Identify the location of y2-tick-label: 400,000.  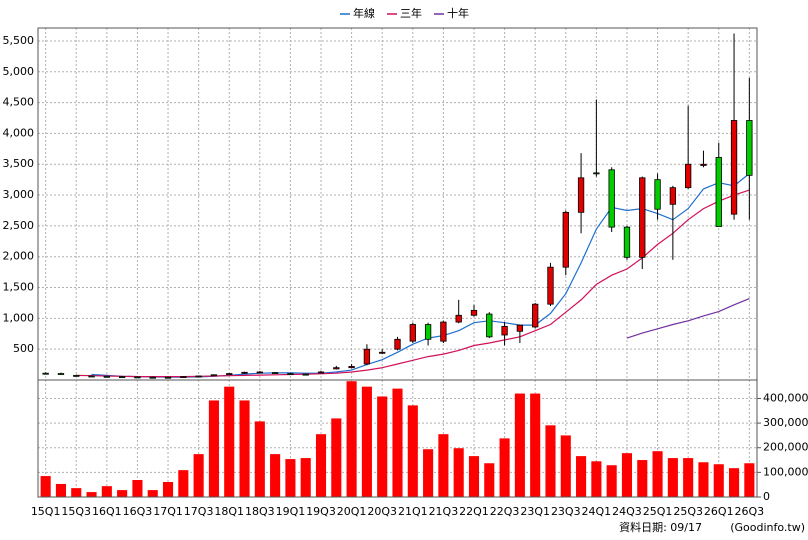
(785, 397).